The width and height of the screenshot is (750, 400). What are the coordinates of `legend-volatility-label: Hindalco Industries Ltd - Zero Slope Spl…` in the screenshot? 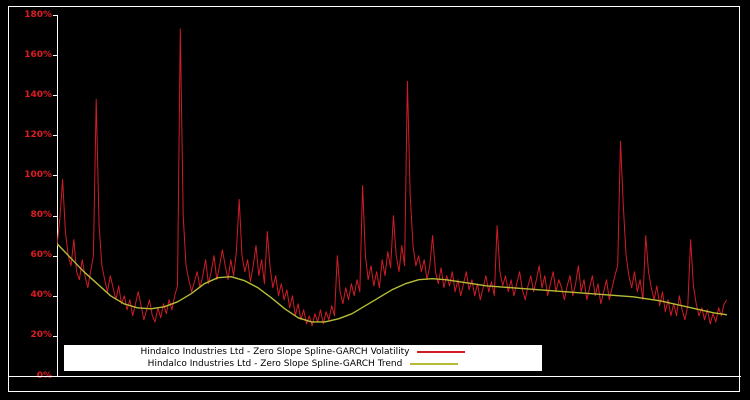 It's located at (275, 352).